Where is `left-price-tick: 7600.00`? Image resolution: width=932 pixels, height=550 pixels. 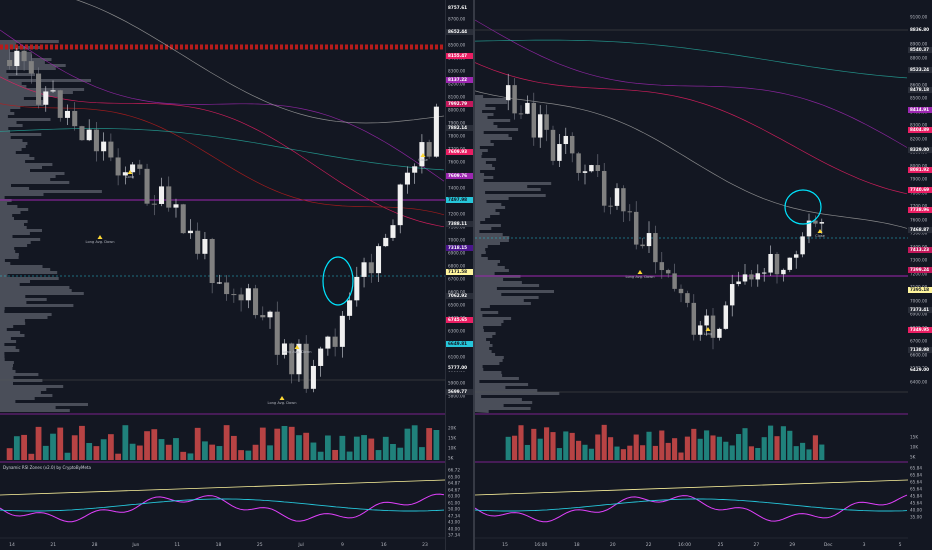
left-price-tick: 7600.00 is located at coordinates (457, 162).